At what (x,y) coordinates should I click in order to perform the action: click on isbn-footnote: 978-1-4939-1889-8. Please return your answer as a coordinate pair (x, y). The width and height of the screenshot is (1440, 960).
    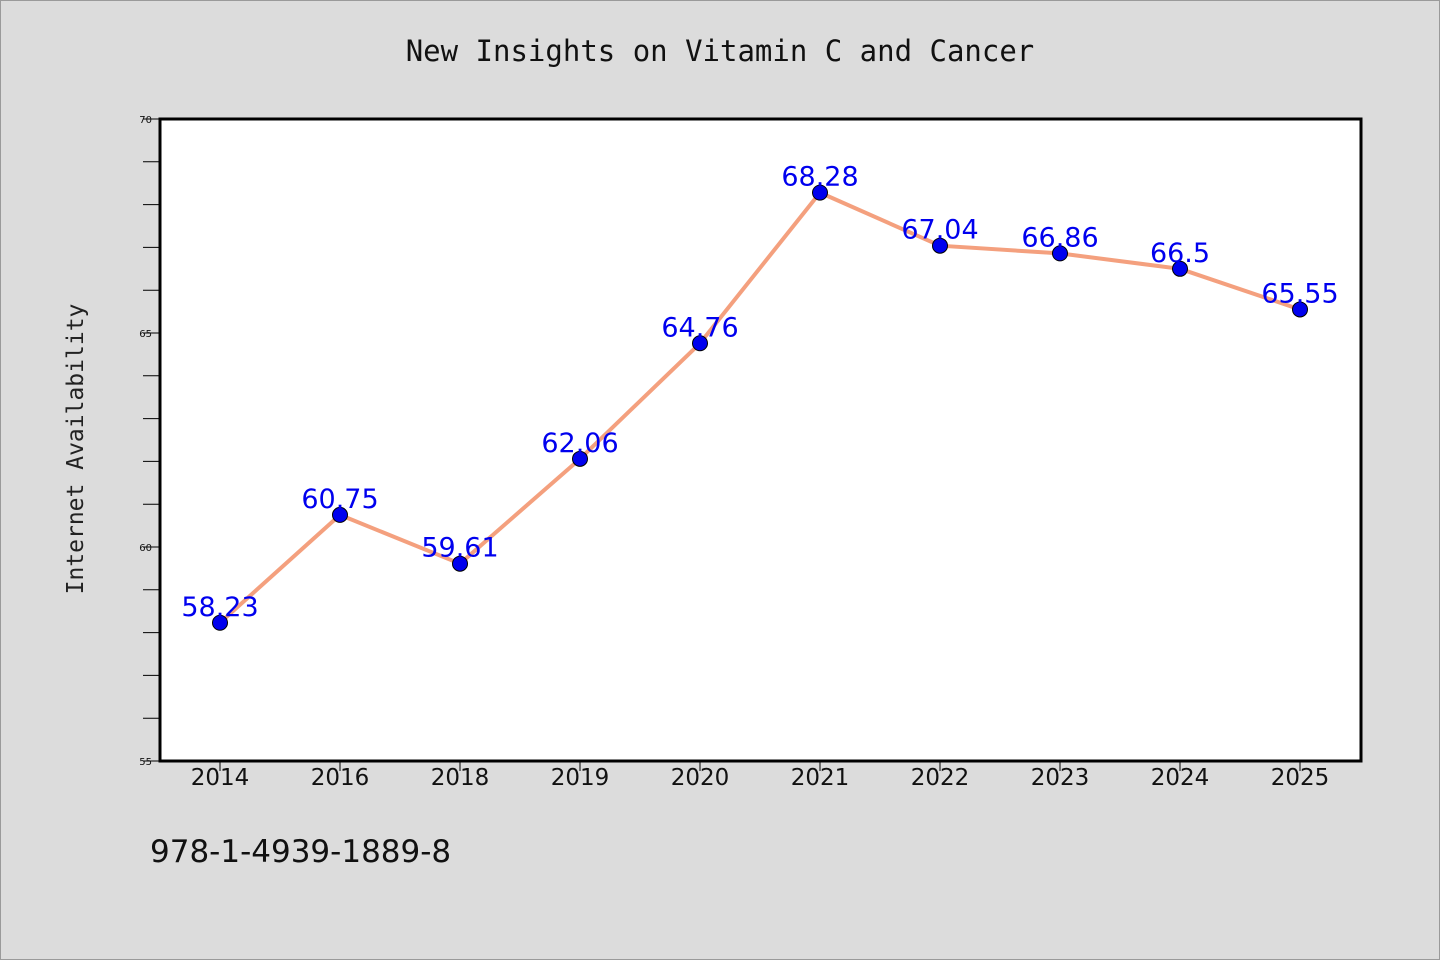
    Looking at the image, I should click on (301, 852).